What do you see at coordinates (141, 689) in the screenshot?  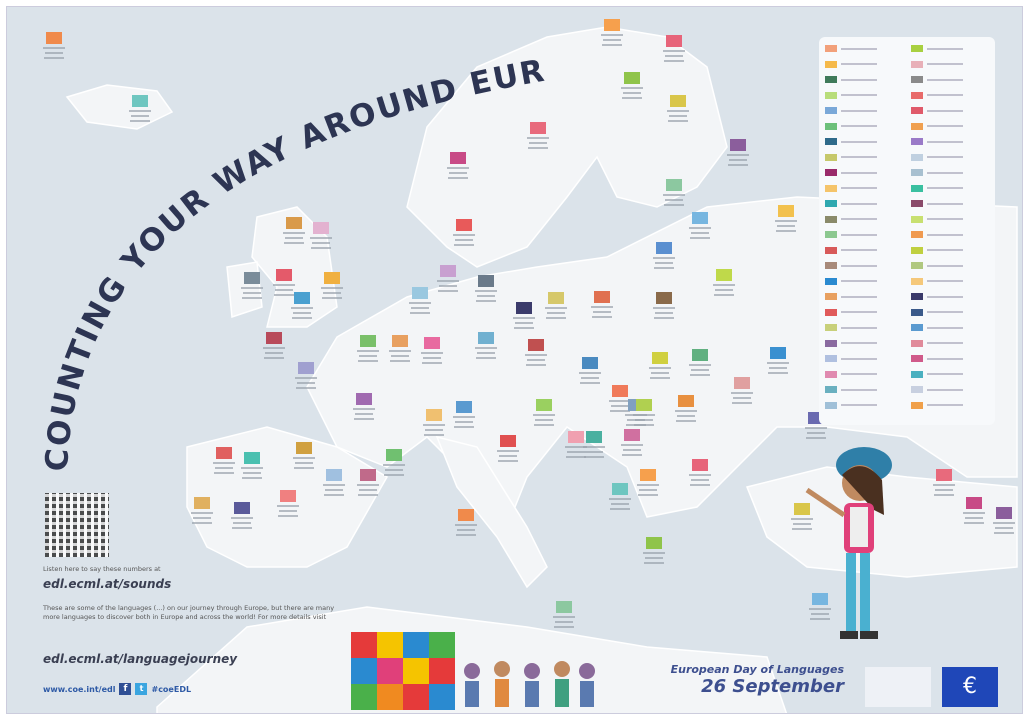 I see `twitter-icon: t` at bounding box center [141, 689].